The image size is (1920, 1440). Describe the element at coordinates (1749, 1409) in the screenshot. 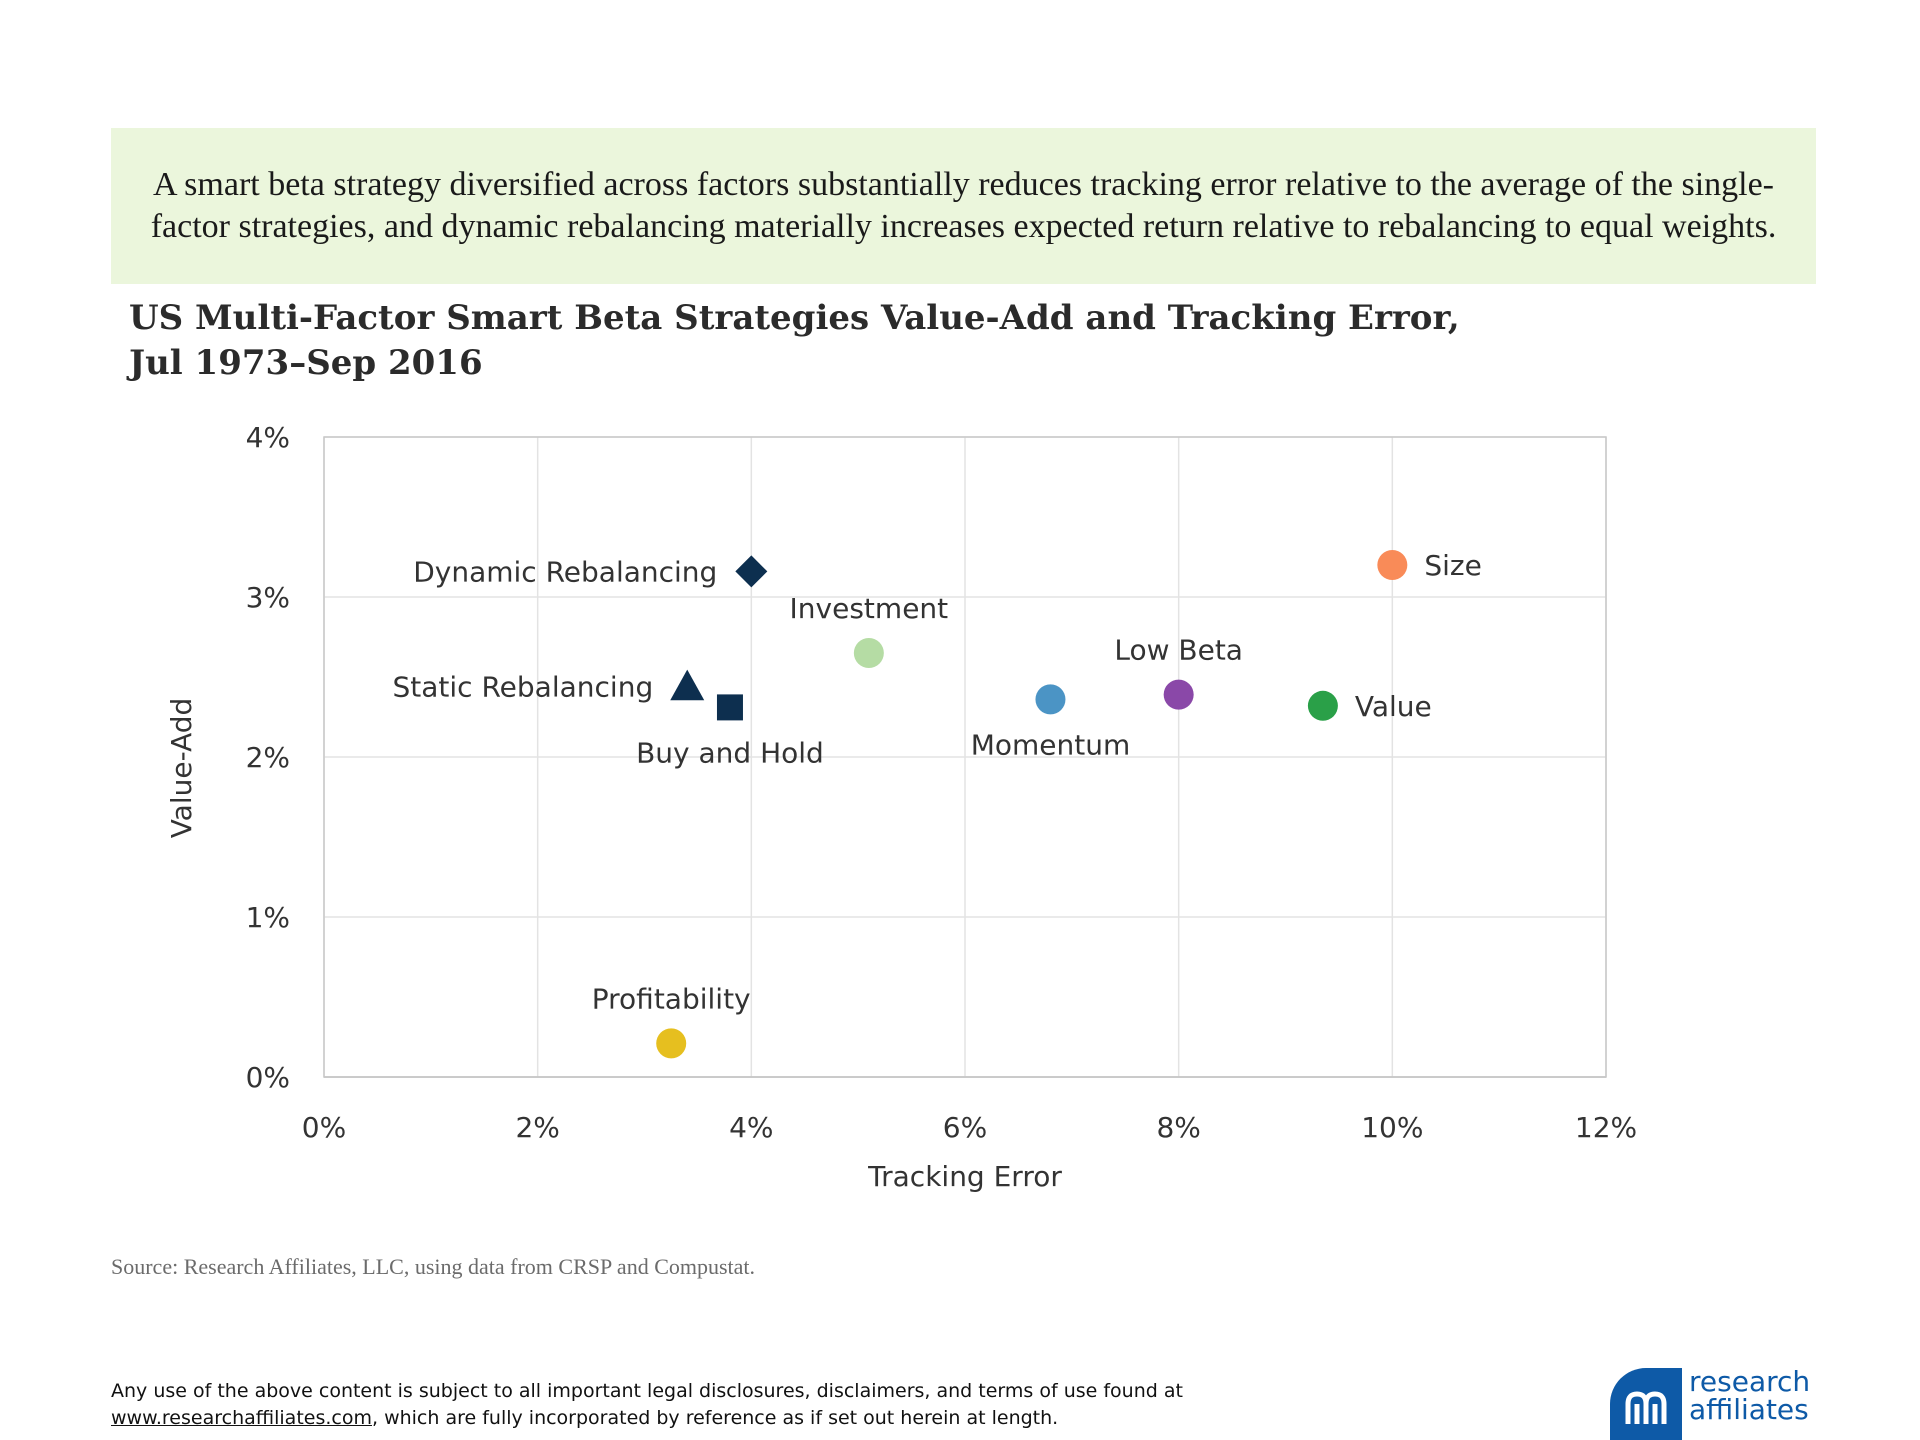

I see `logo-line-2: affiliates` at that location.